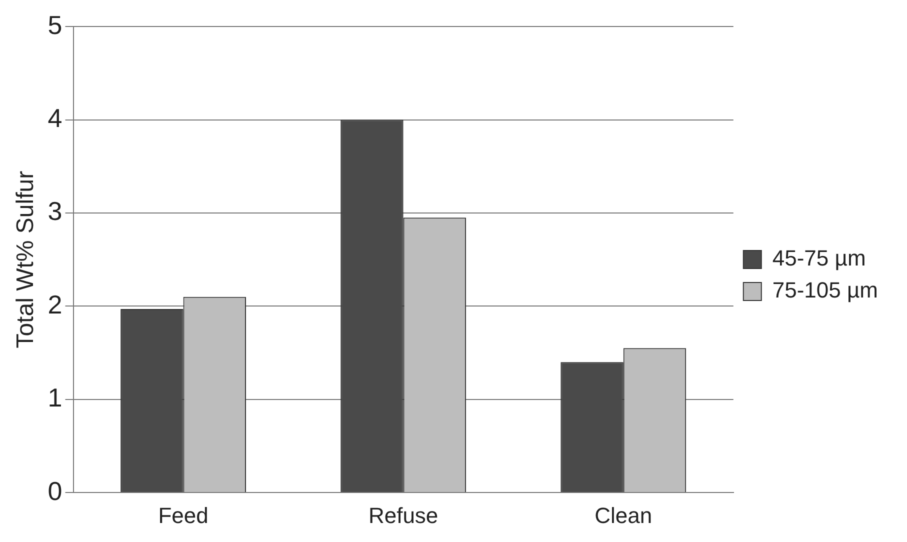 The image size is (907, 542). What do you see at coordinates (55, 491) in the screenshot?
I see `y-tick-label: 0` at bounding box center [55, 491].